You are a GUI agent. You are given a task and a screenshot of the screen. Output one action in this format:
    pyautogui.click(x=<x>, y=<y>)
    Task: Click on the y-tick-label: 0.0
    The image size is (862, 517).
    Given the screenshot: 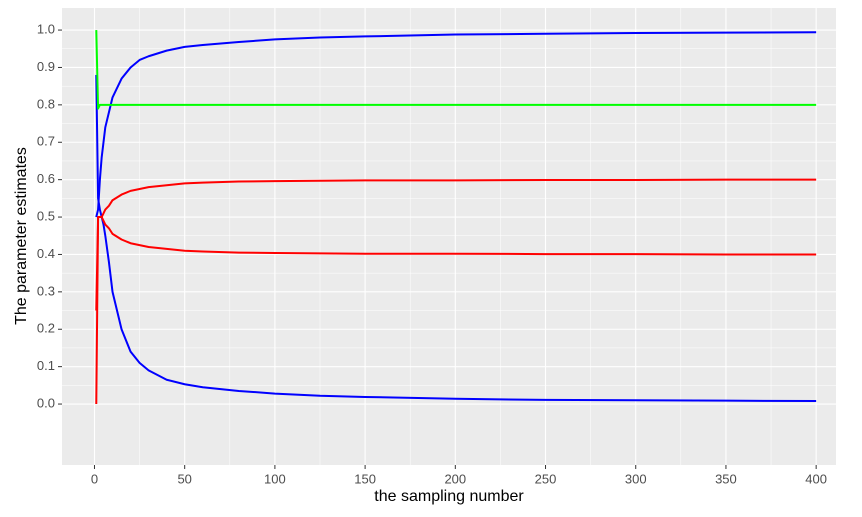 What is the action you would take?
    pyautogui.click(x=46, y=402)
    